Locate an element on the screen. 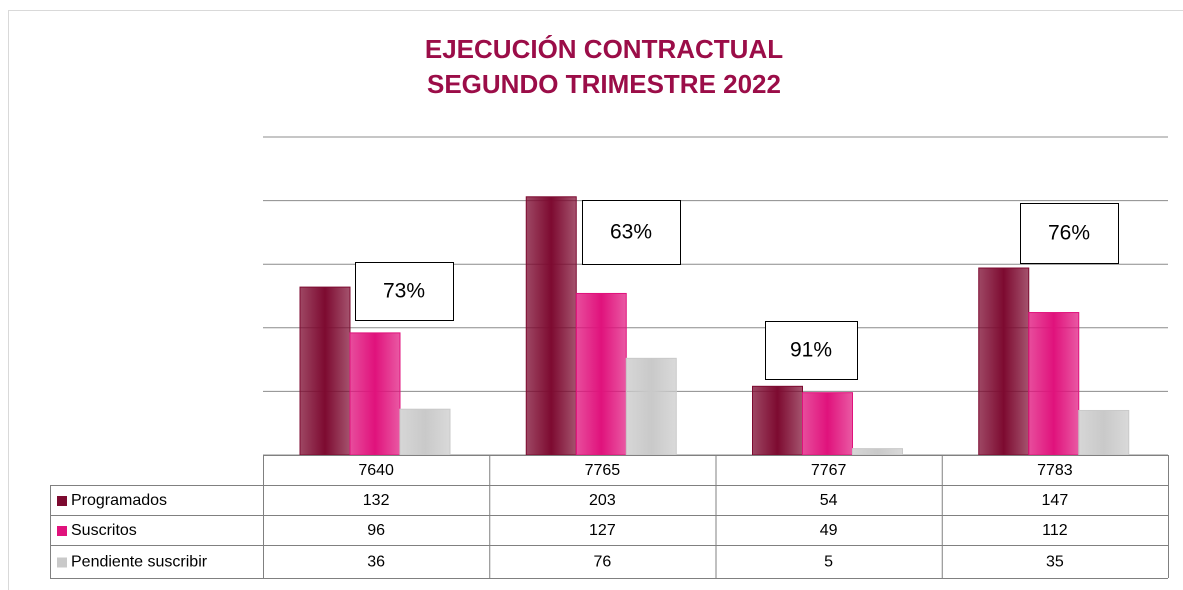 Image resolution: width=1183 pixels, height=590 pixels. table-value: 203 is located at coordinates (602, 500).